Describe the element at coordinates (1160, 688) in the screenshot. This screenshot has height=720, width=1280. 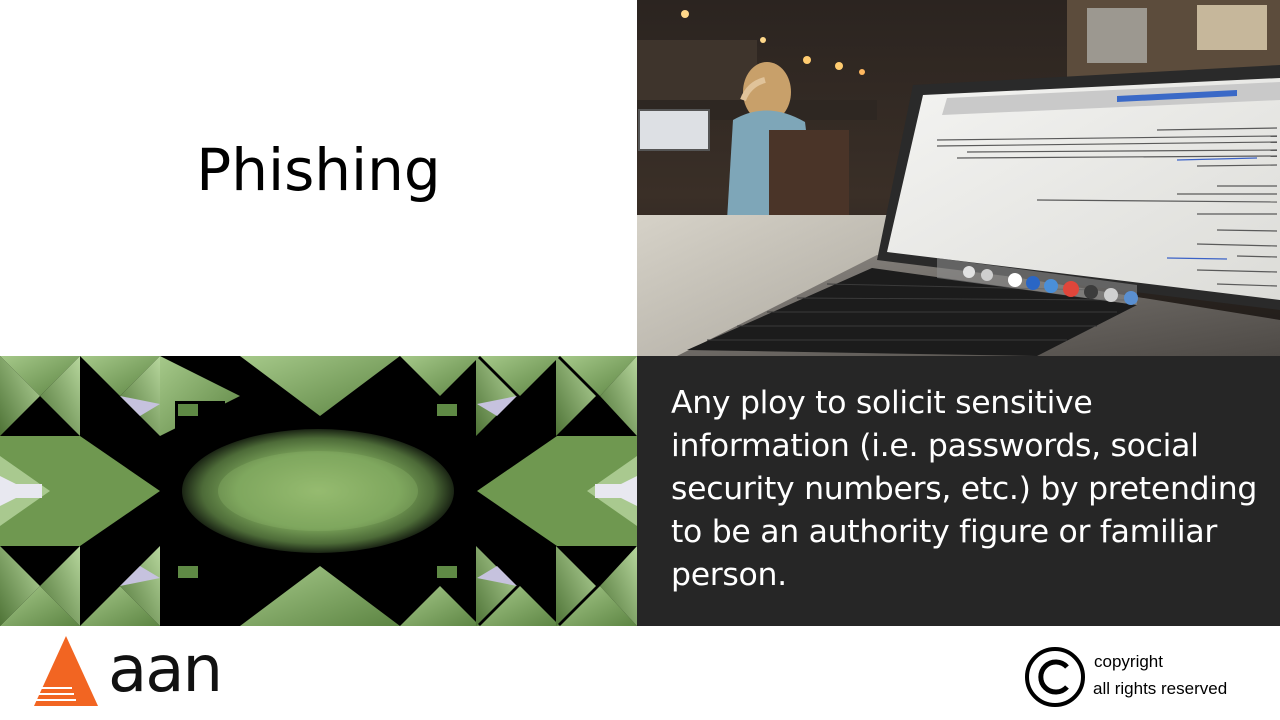
I see `rights-reserved-label: all rights reserved` at that location.